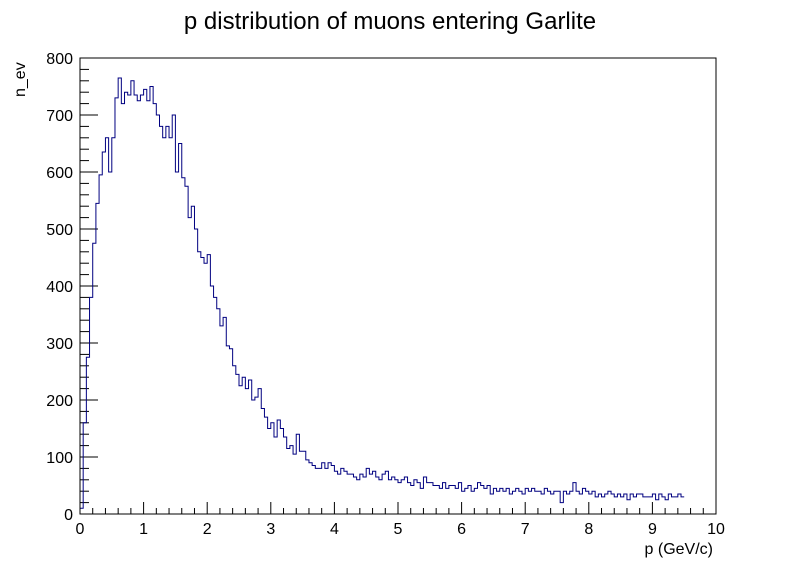  Describe the element at coordinates (716, 529) in the screenshot. I see `x-tick-label: 10` at that location.